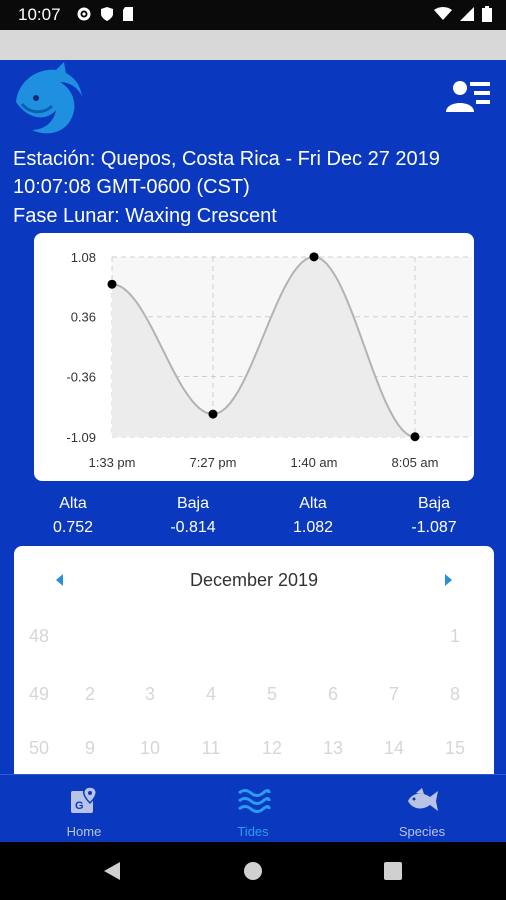 The width and height of the screenshot is (506, 900). What do you see at coordinates (455, 748) in the screenshot?
I see `calendar-day: 15` at bounding box center [455, 748].